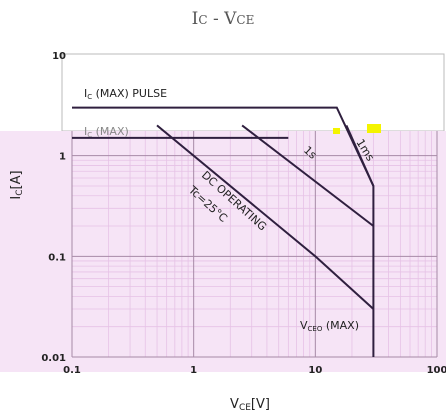 This screenshot has width=446, height=416. I want to click on title-main: I, so click(195, 19).